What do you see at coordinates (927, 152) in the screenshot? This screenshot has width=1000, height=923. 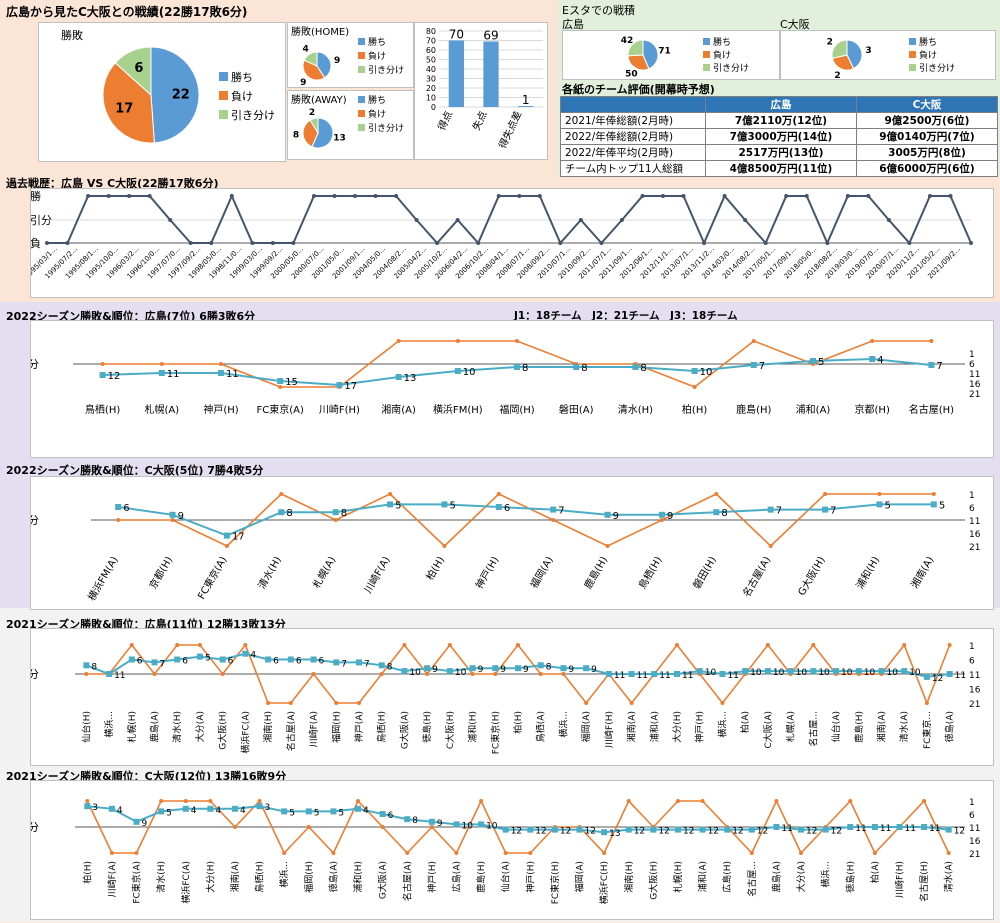 I see `eval-cell: 3005万円(8位)` at bounding box center [927, 152].